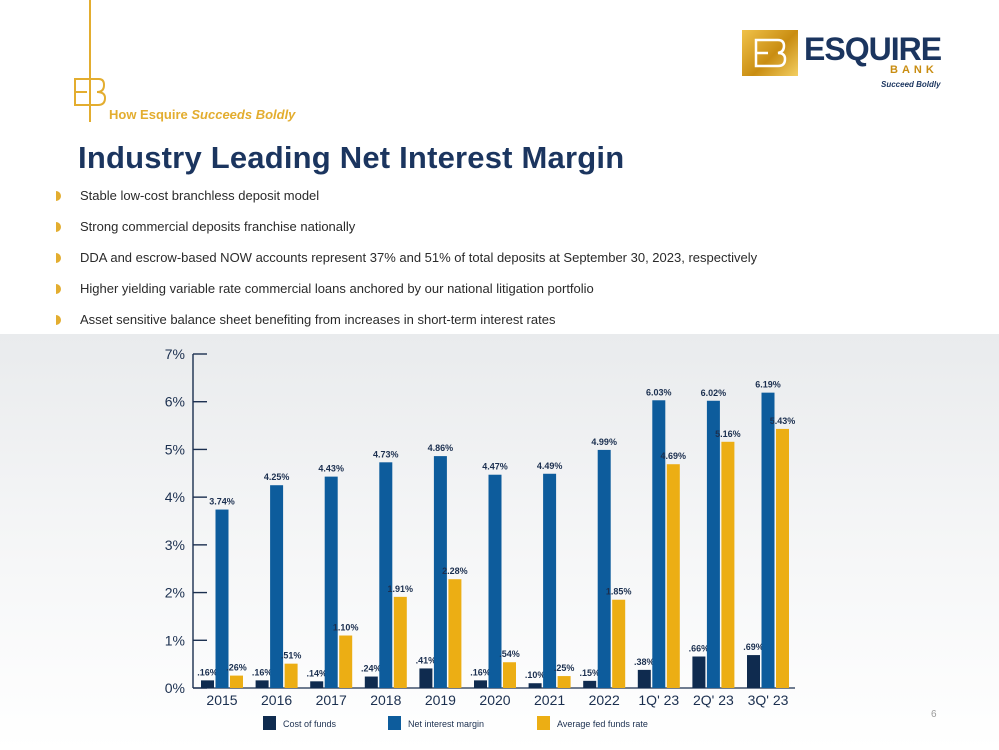 This screenshot has width=999, height=750. I want to click on y-tick-label: 4%, so click(175, 497).